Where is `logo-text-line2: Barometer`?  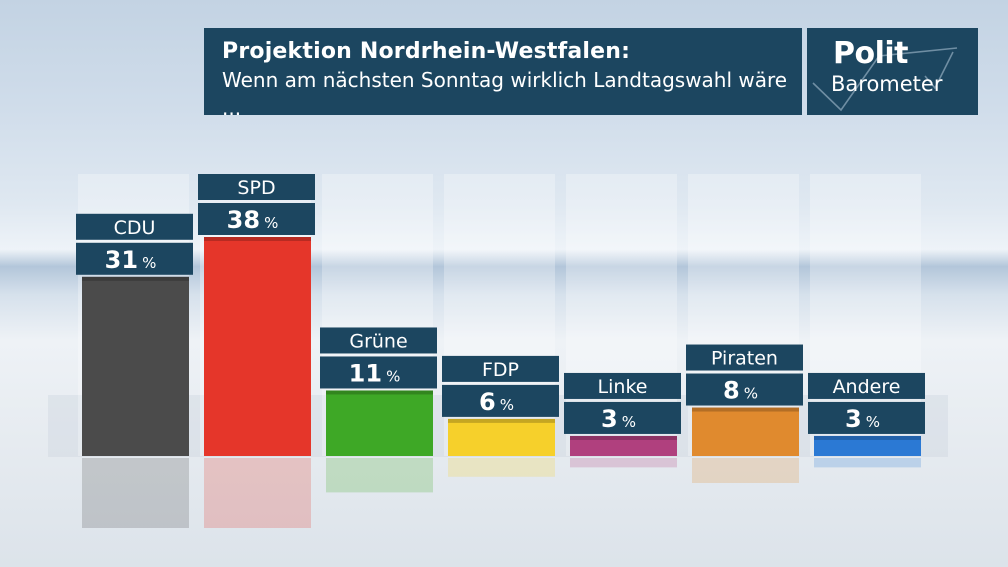
logo-text-line2: Barometer is located at coordinates (887, 84).